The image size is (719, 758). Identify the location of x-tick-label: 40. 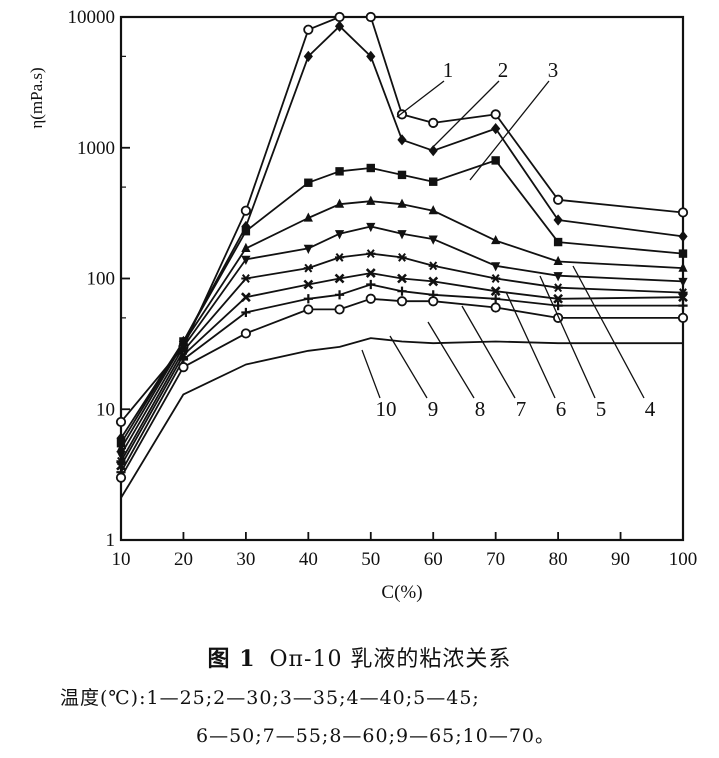
(308, 559).